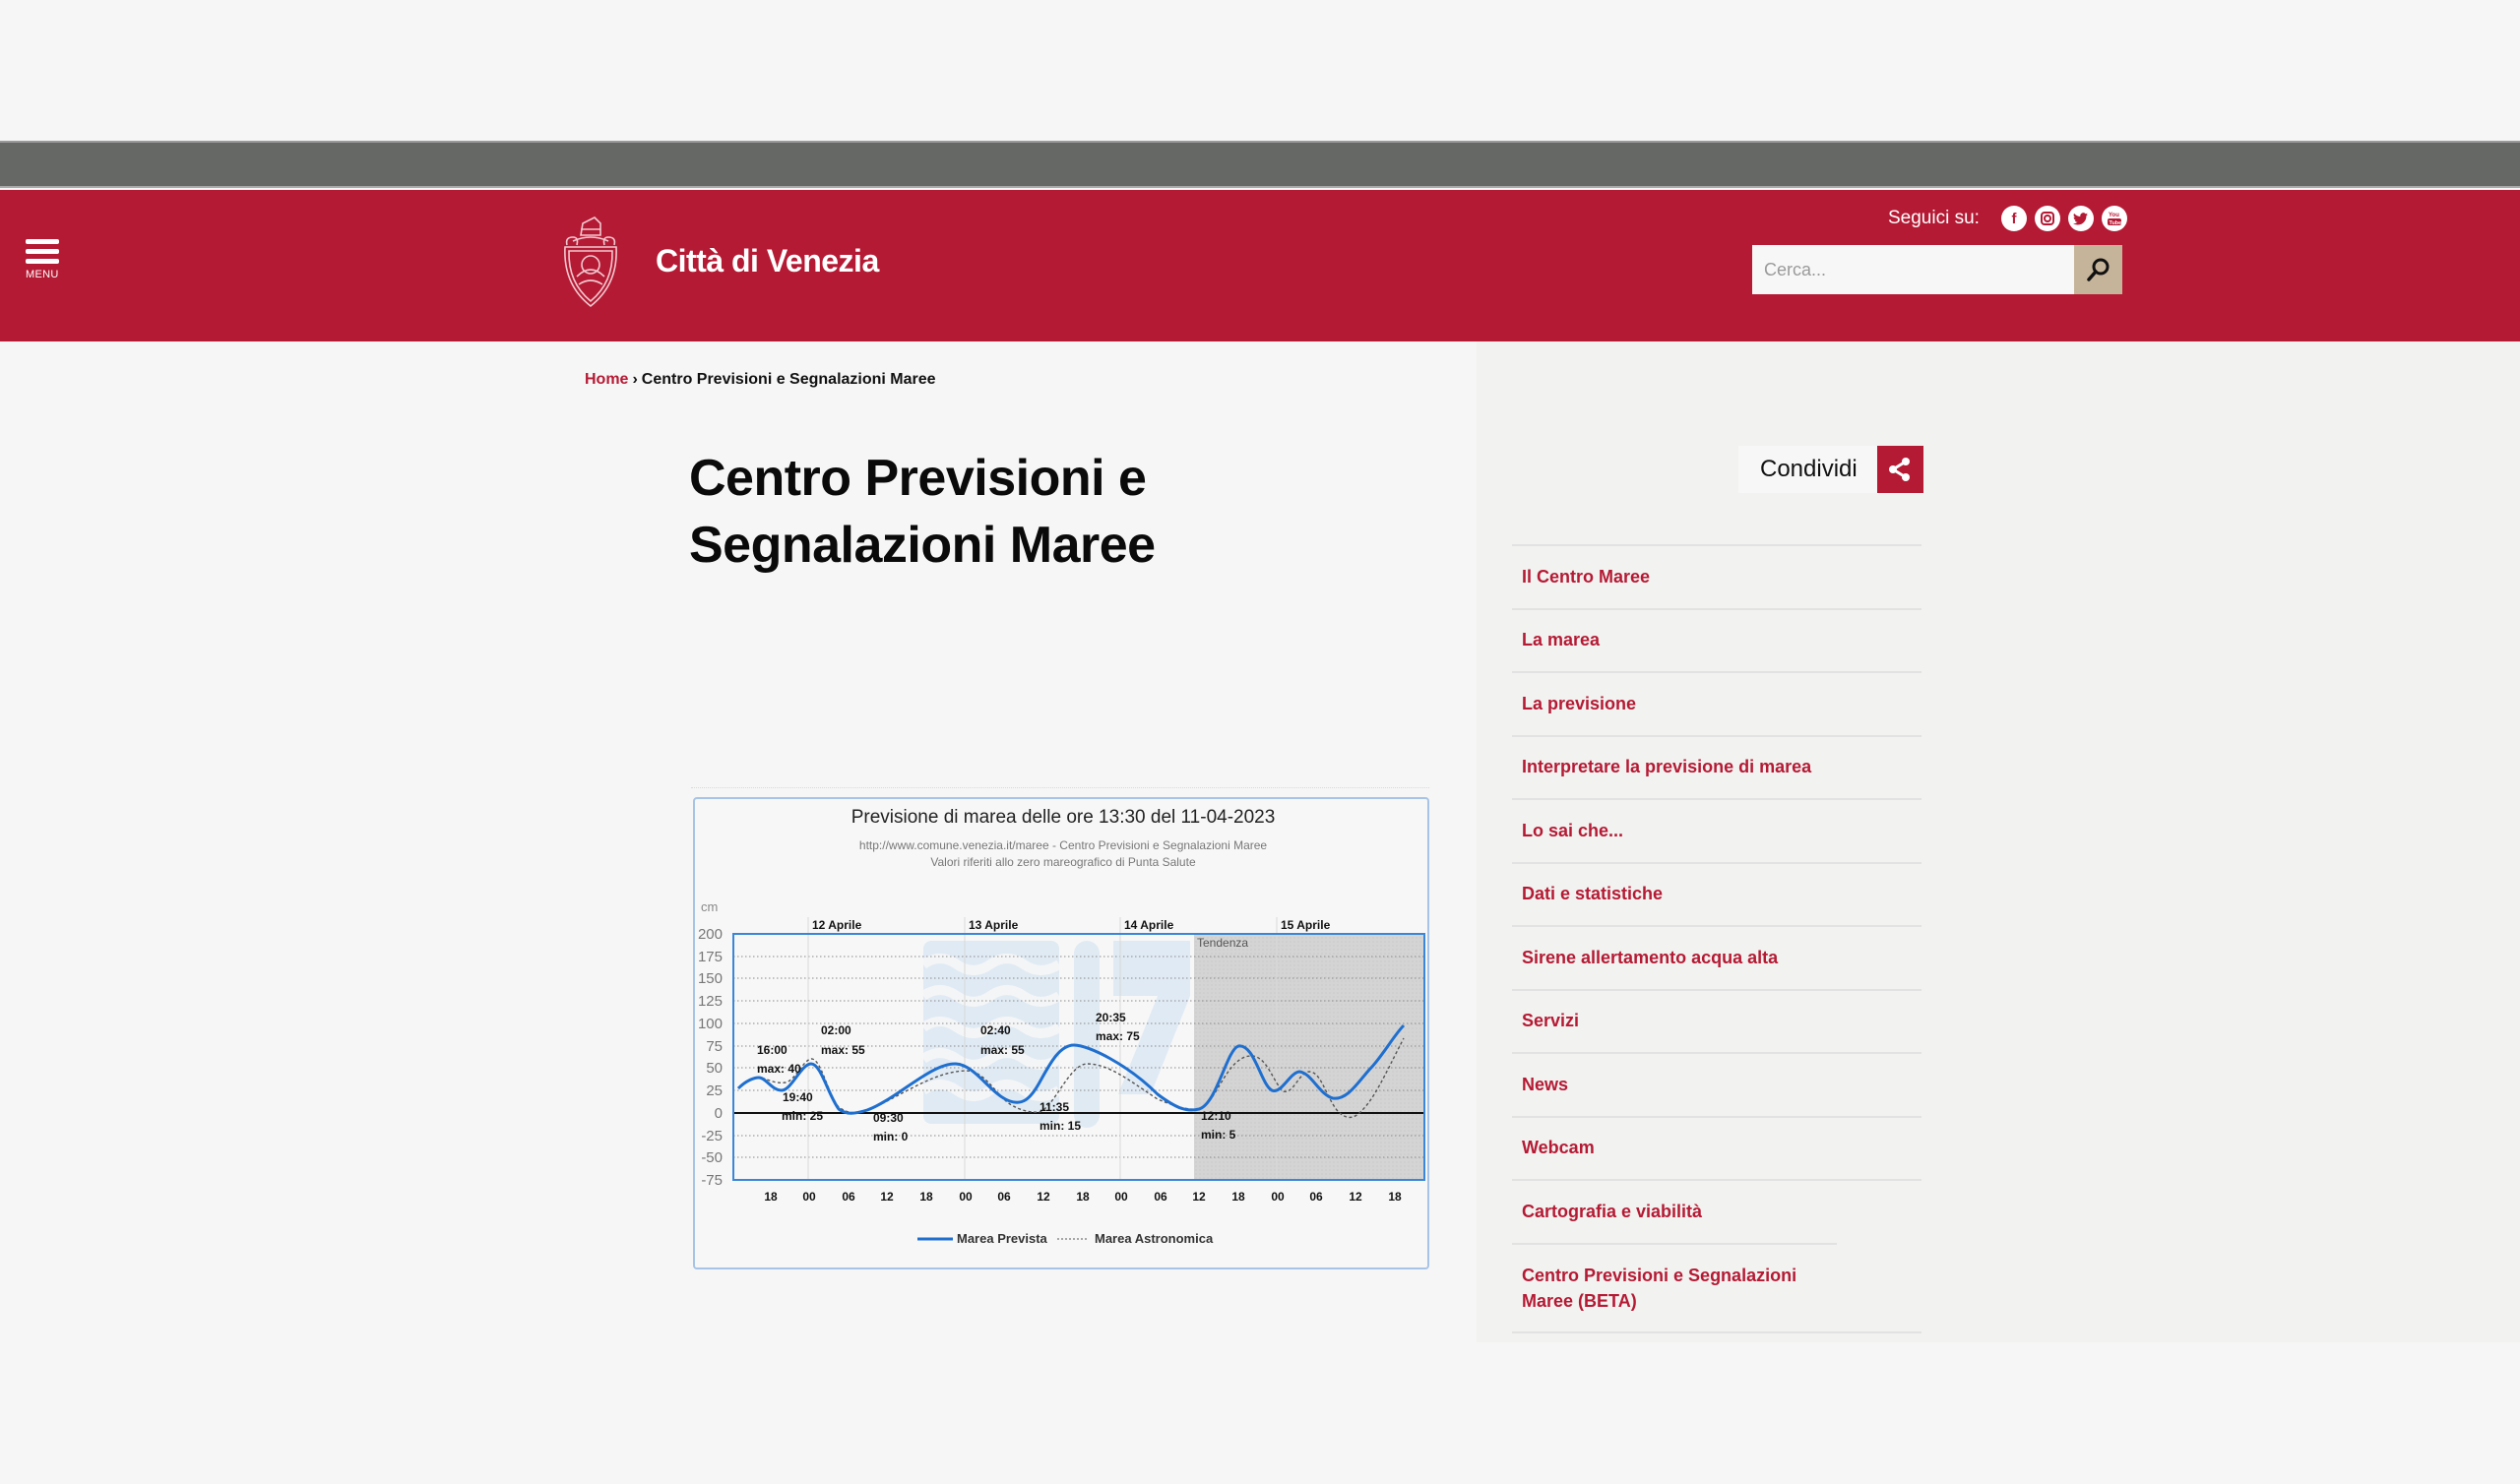 This screenshot has width=2520, height=1484. I want to click on hamburger-icon, so click(42, 242).